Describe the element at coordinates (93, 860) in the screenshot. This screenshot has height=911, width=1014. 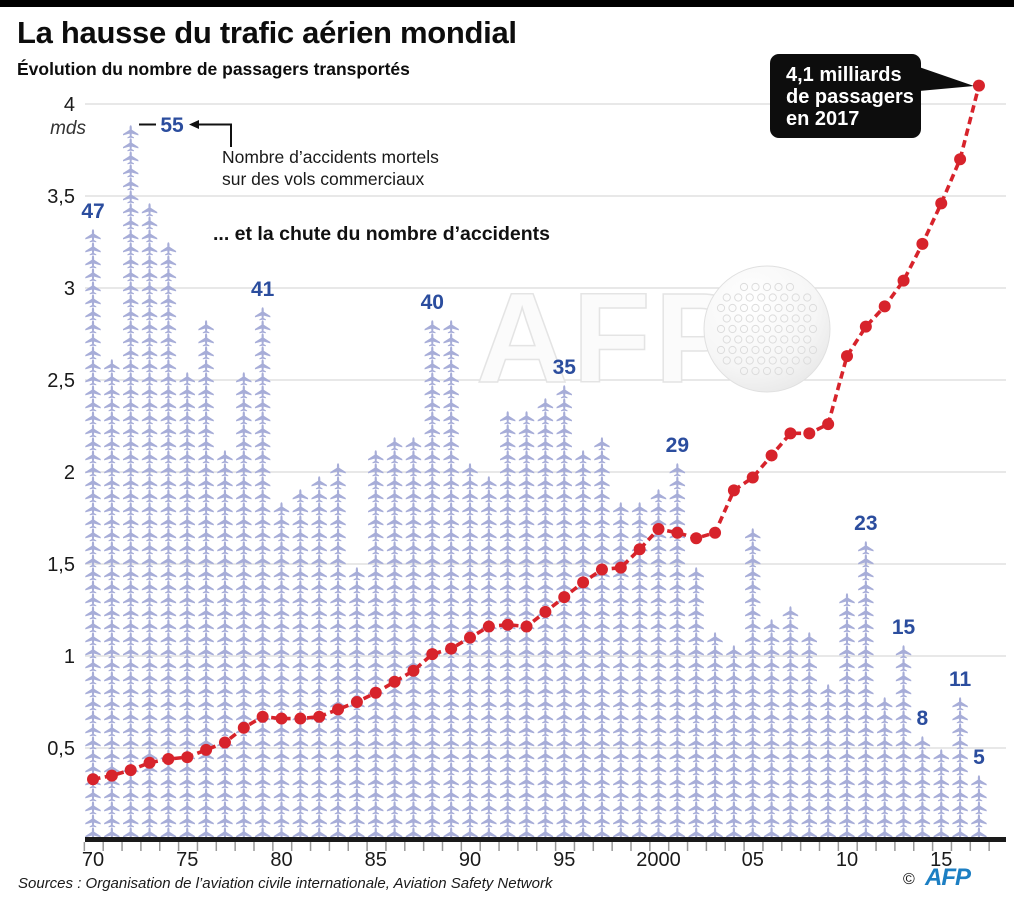
I see `x-tick-label: 70` at that location.